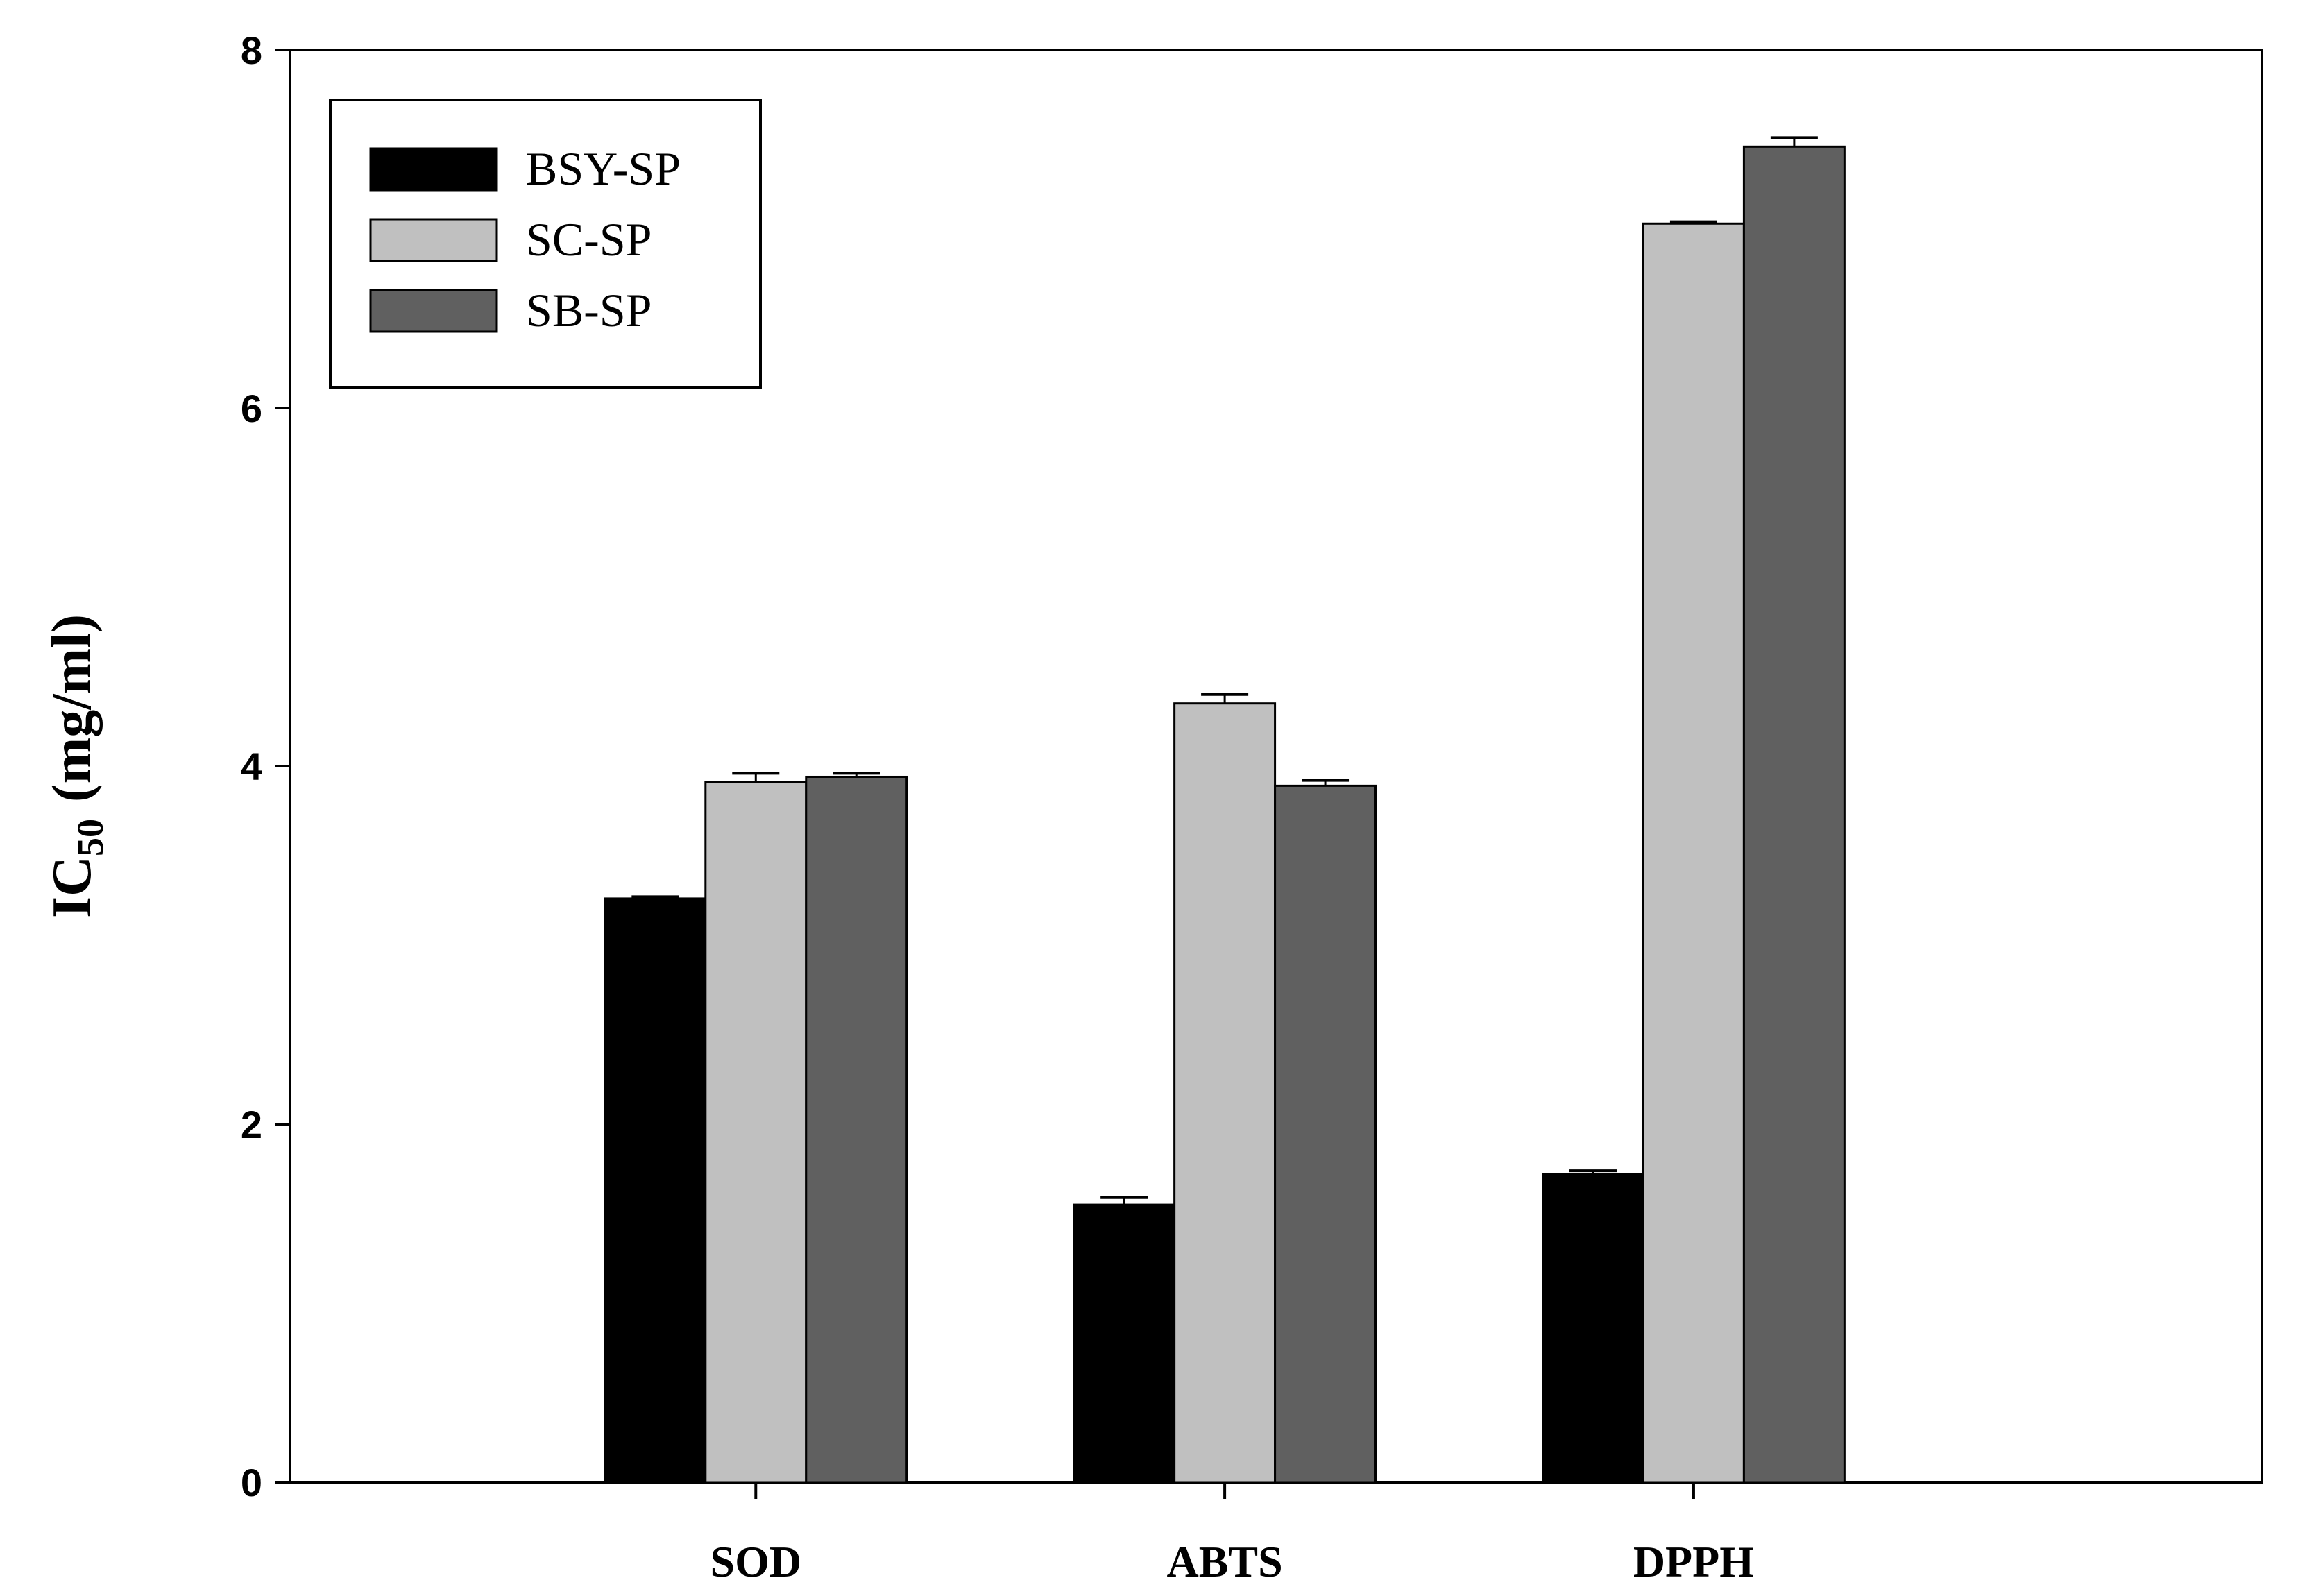 The width and height of the screenshot is (2298, 1596). Describe the element at coordinates (589, 239) in the screenshot. I see `legend-label: SC-SP` at that location.